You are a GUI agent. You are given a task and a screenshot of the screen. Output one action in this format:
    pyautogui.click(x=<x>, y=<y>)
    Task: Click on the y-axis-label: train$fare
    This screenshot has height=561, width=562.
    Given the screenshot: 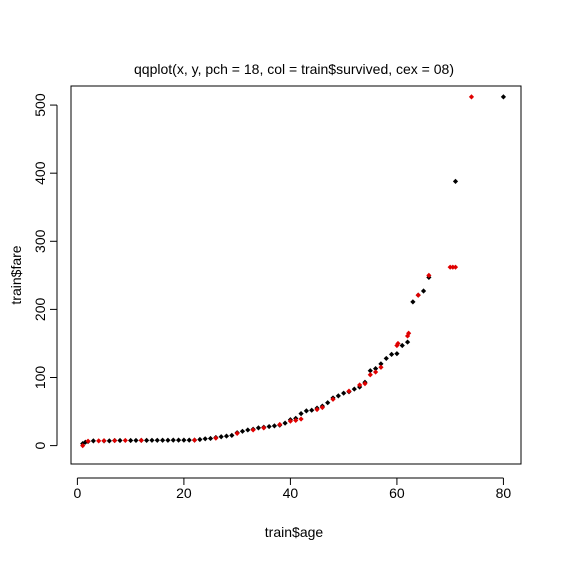 What is the action you would take?
    pyautogui.click(x=16, y=274)
    